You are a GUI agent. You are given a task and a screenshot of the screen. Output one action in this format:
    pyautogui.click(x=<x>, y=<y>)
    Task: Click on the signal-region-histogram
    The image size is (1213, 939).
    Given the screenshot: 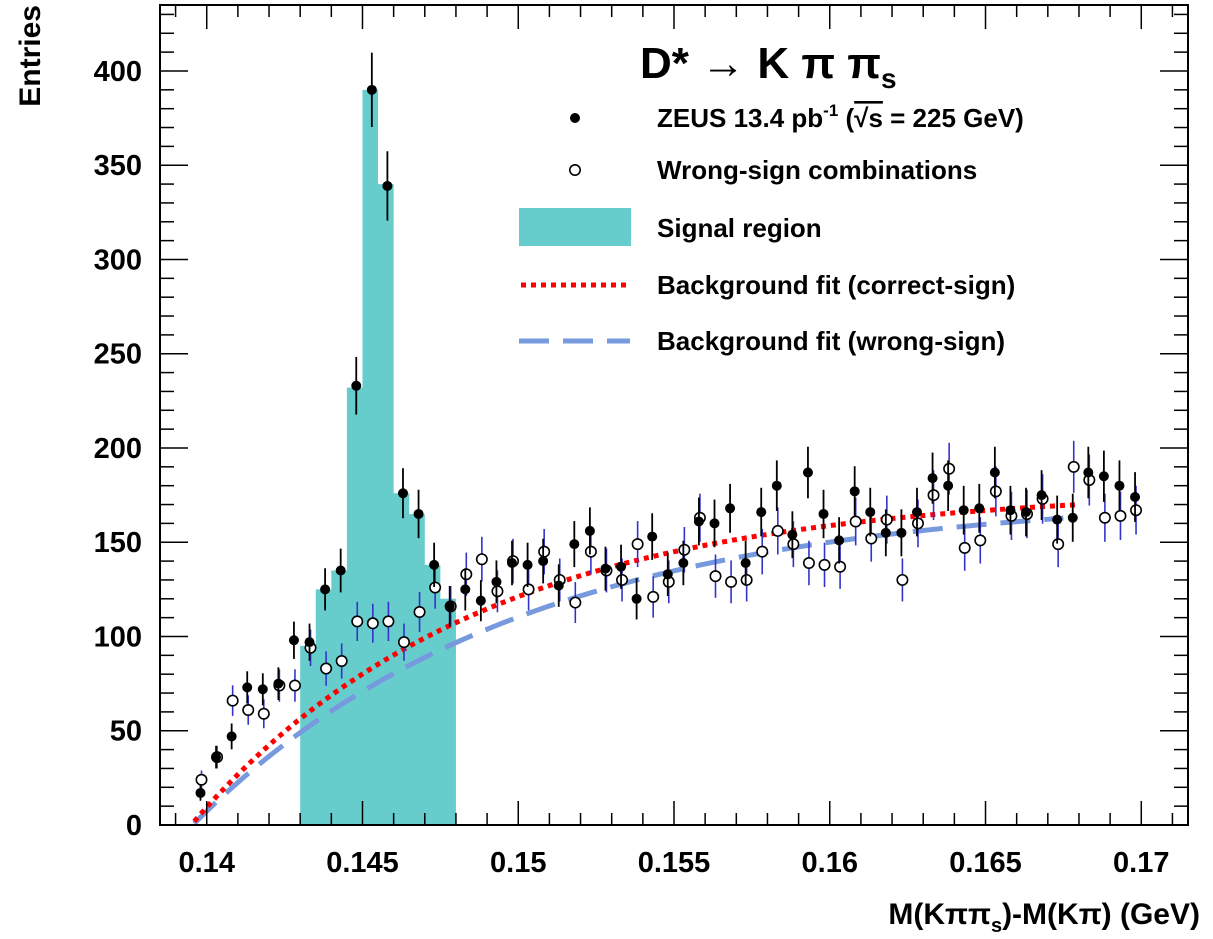 What is the action you would take?
    pyautogui.click(x=378, y=457)
    